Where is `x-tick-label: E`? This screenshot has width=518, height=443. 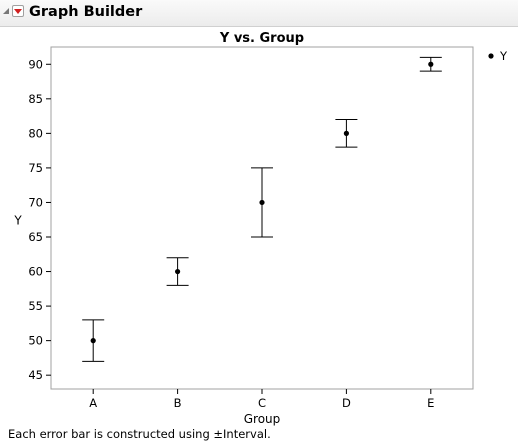
x-tick-label: E is located at coordinates (430, 403).